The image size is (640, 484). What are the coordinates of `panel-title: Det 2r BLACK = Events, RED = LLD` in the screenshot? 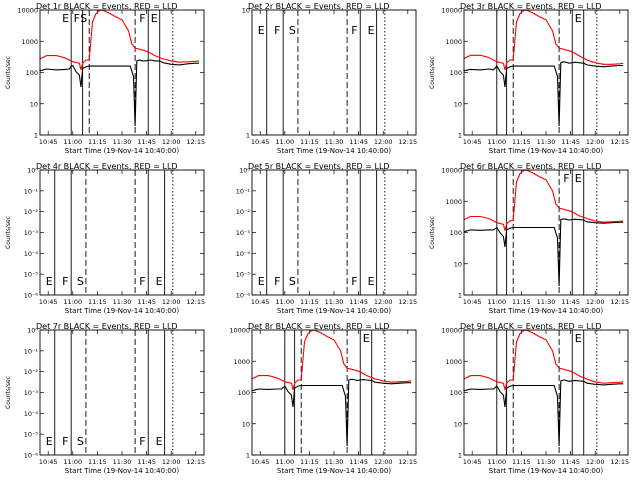 It's located at (319, 6).